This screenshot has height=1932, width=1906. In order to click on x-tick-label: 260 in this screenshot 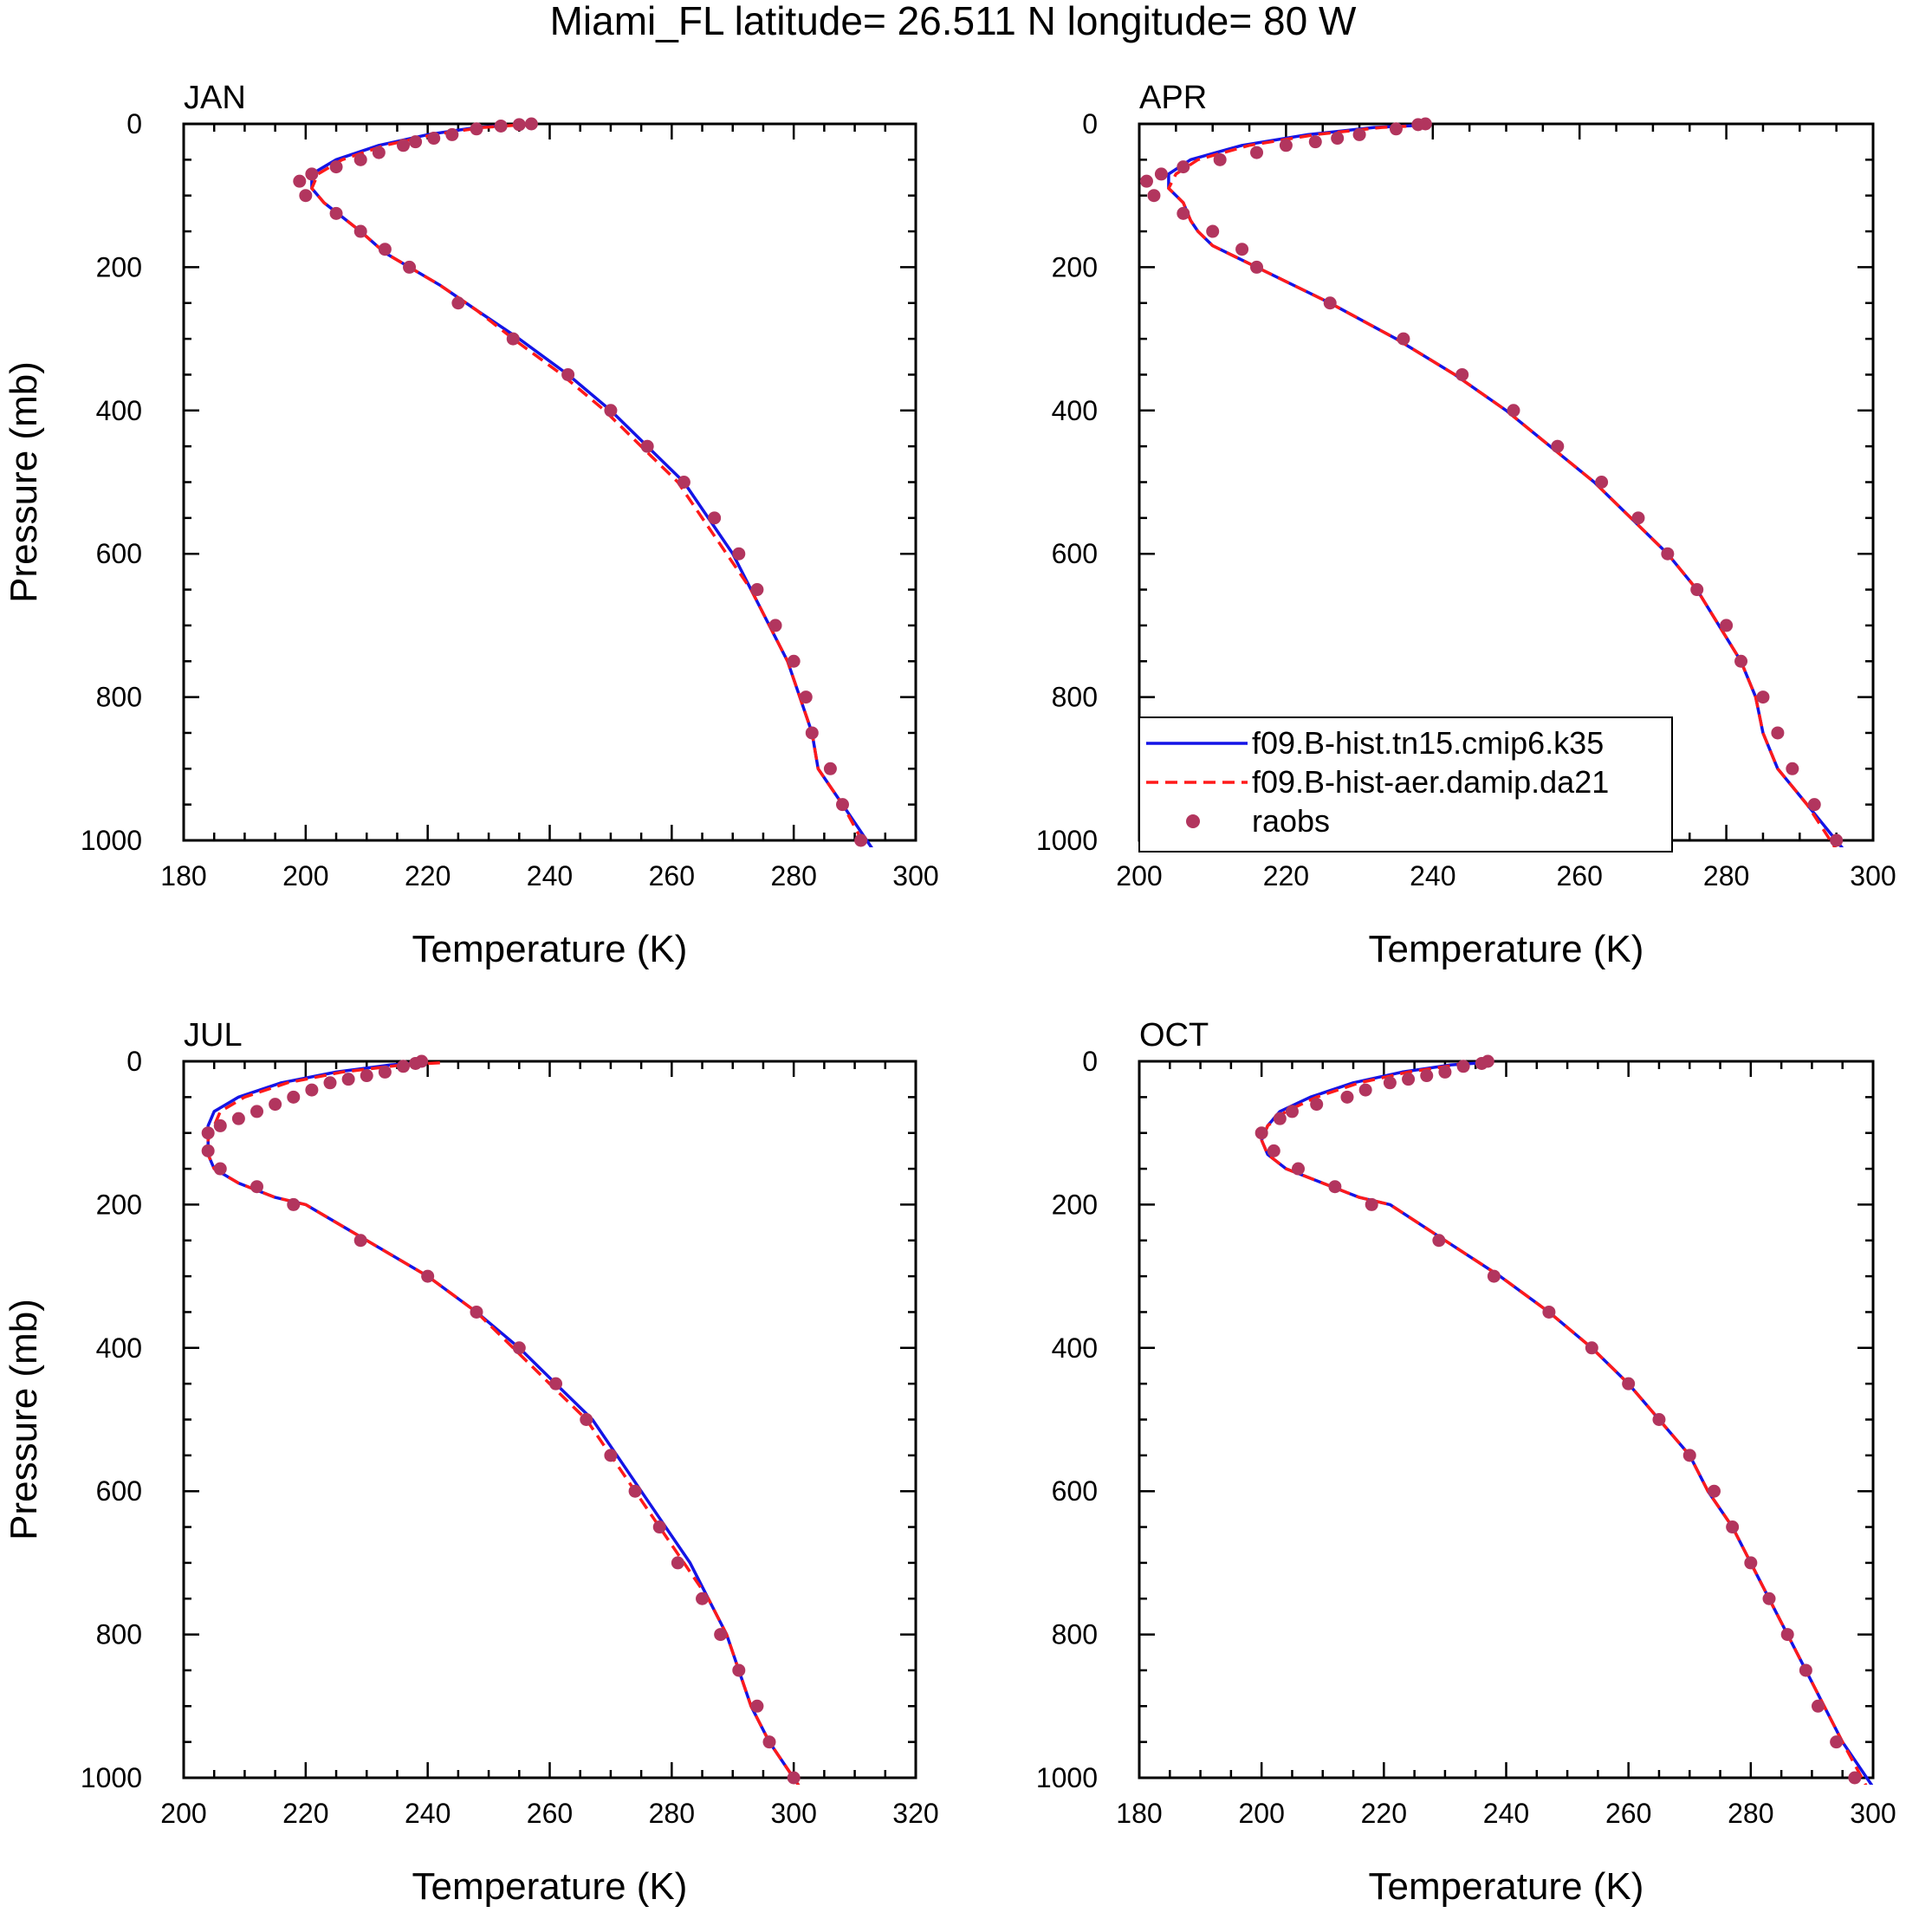, I will do `click(1580, 876)`.